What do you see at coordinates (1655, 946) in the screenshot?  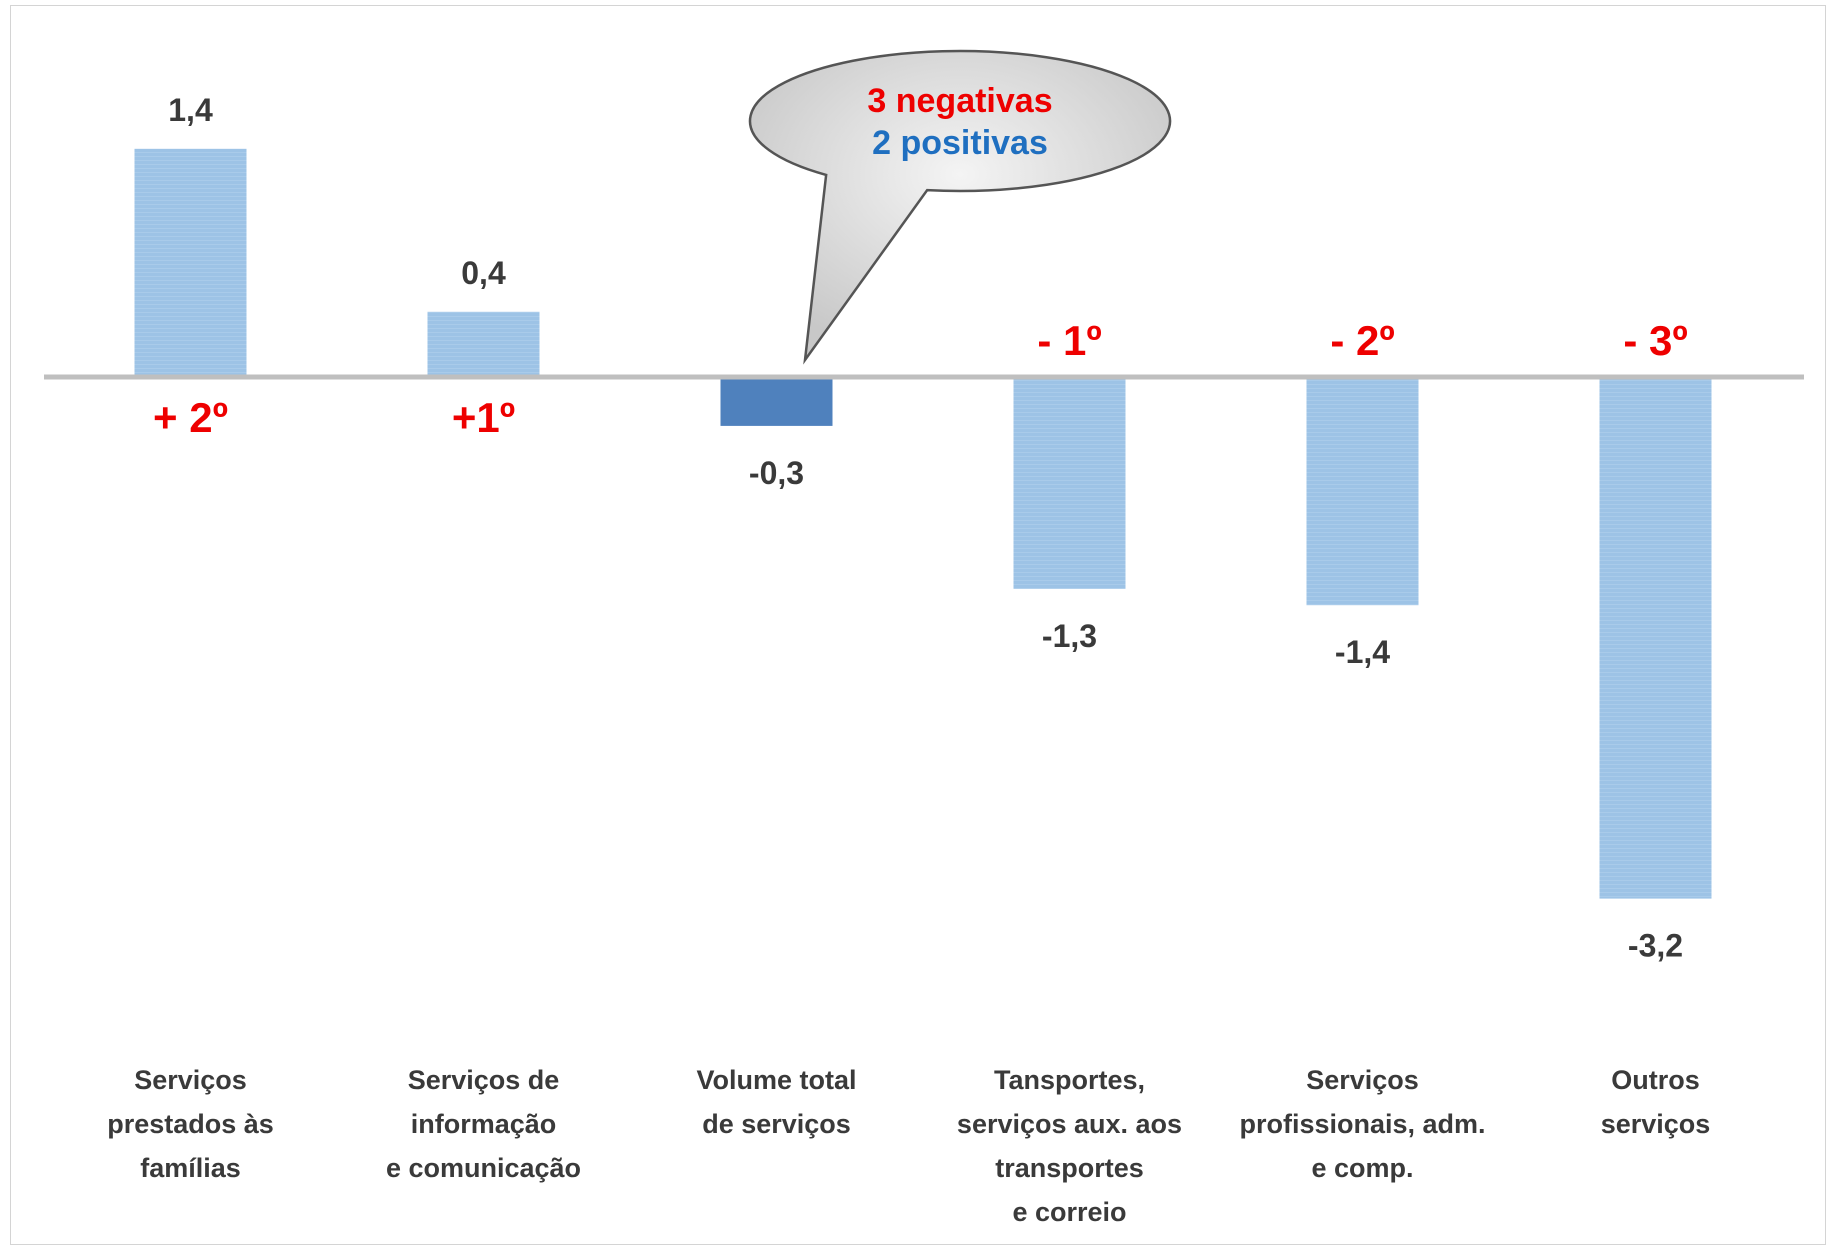 I see `value-label-6: -3,2` at bounding box center [1655, 946].